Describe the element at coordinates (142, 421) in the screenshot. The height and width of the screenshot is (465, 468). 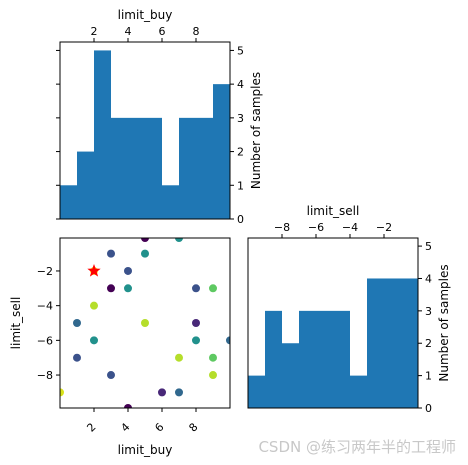
I see `scatter-x-ticks: 2 4 6 8` at that location.